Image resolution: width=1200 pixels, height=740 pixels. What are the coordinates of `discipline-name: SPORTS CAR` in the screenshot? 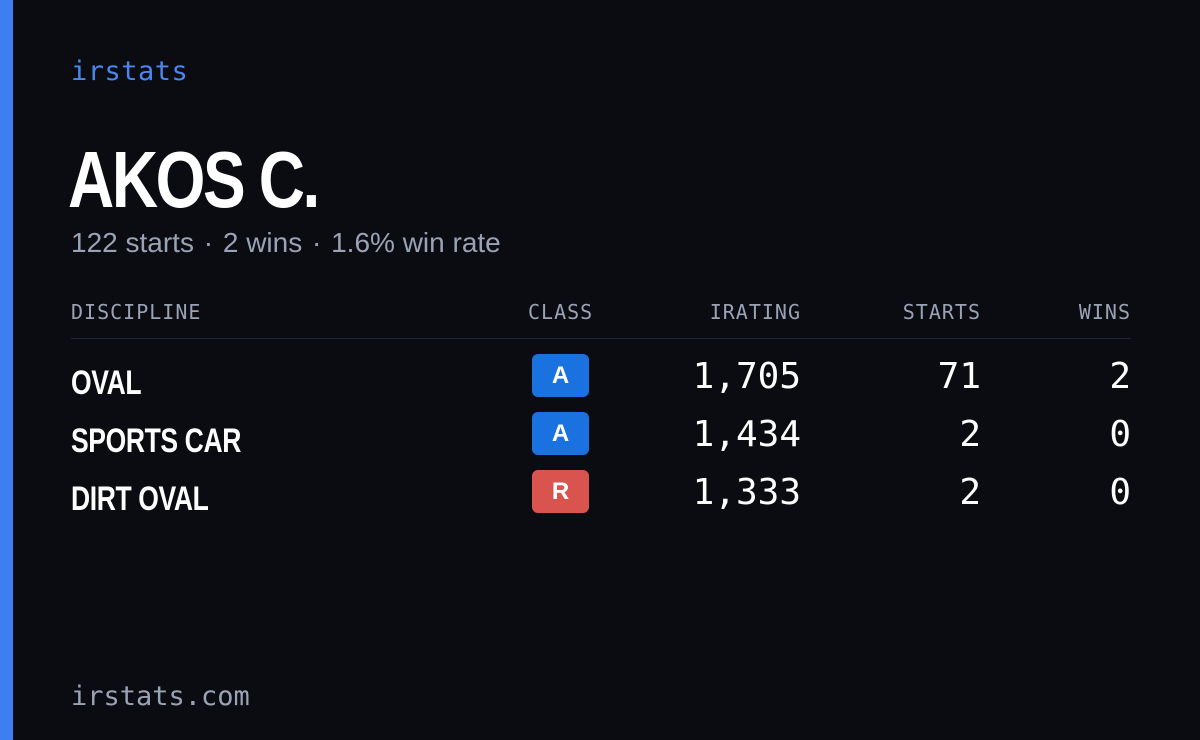 It's located at (156, 441).